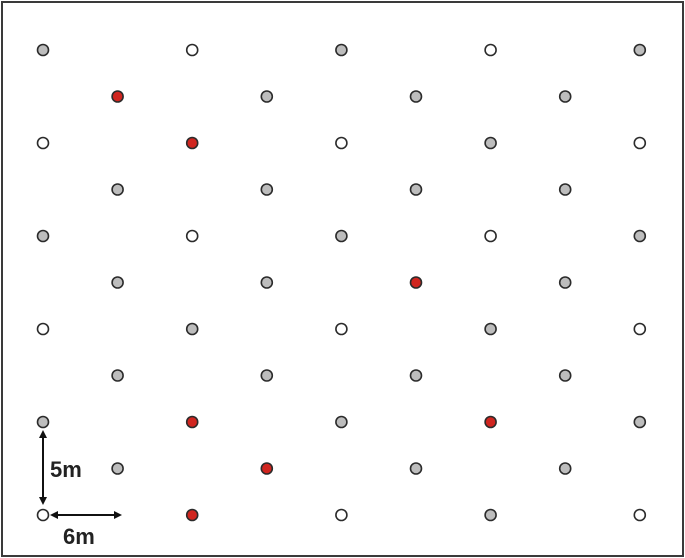  What do you see at coordinates (66, 469) in the screenshot?
I see `vertical-spacing-label: 5m` at bounding box center [66, 469].